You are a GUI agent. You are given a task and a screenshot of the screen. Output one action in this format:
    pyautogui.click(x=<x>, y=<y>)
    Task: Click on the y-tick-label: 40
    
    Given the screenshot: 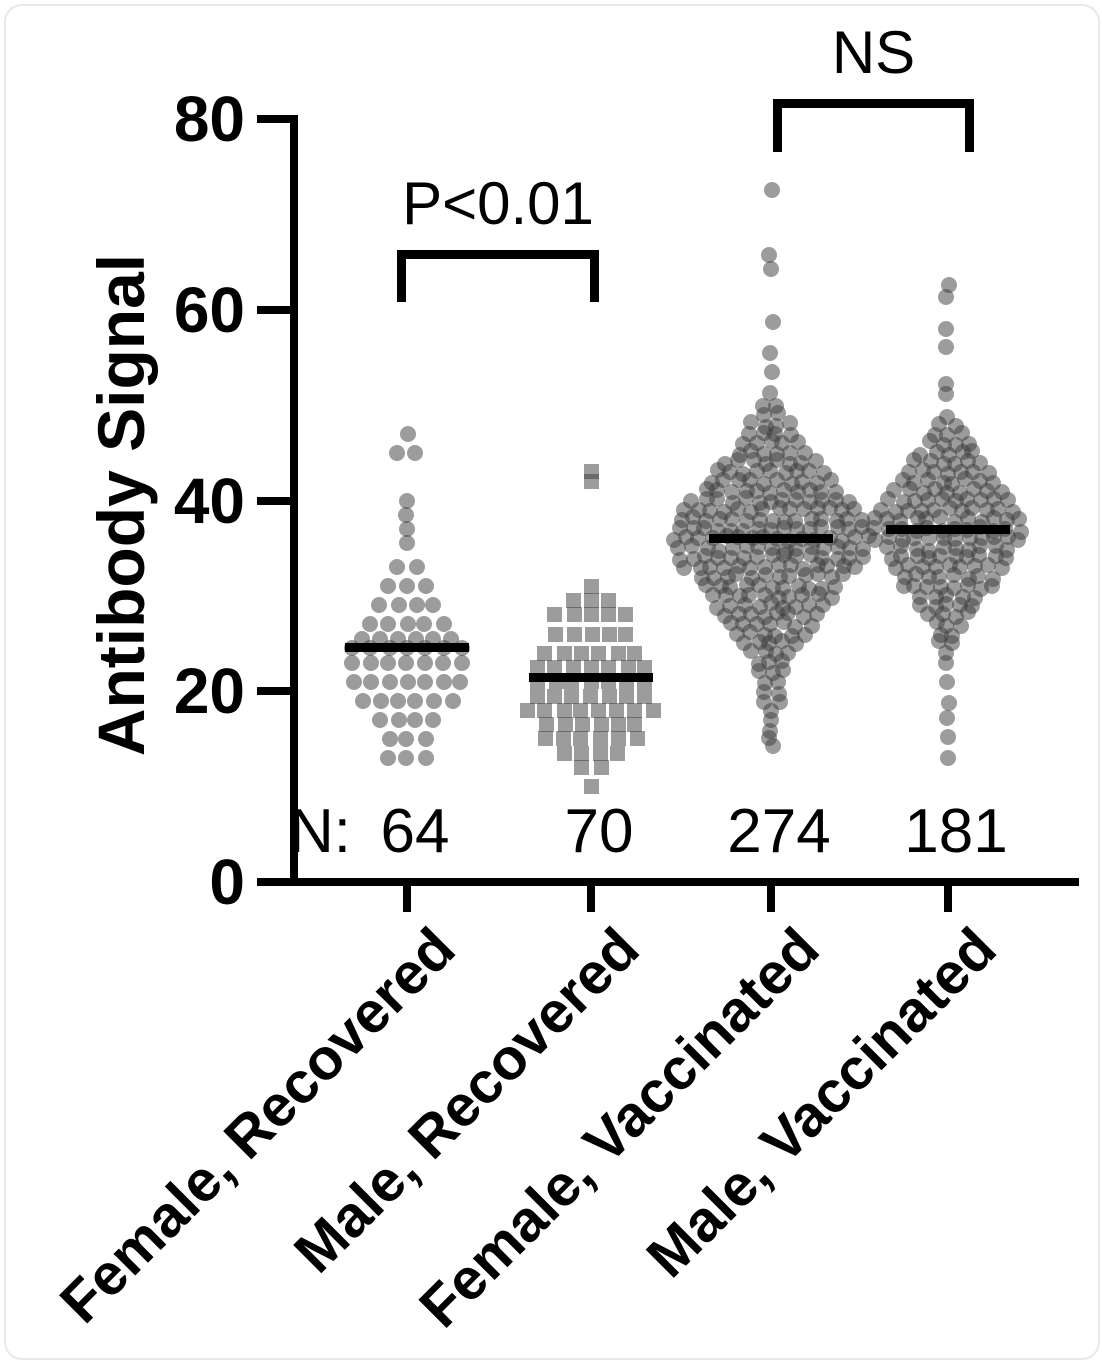 What is the action you would take?
    pyautogui.click(x=209, y=500)
    